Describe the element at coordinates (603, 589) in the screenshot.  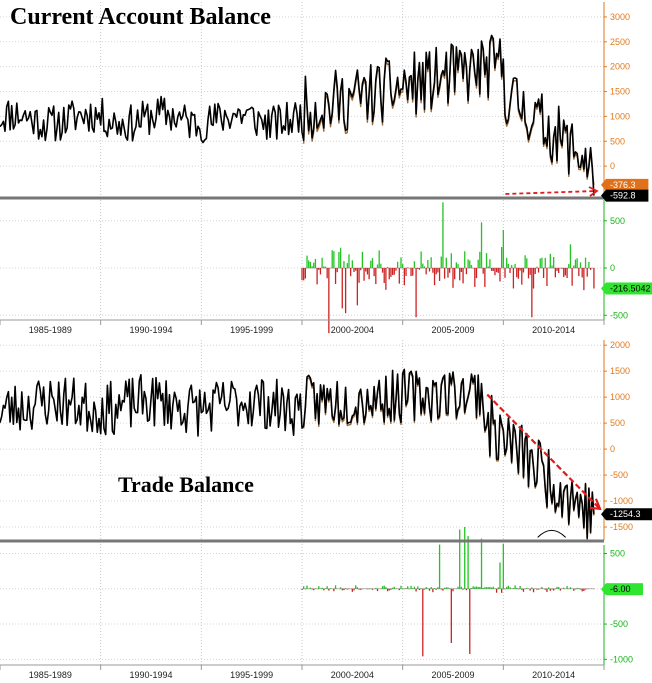
I see `tb-diff-last-tag-pointer` at that location.